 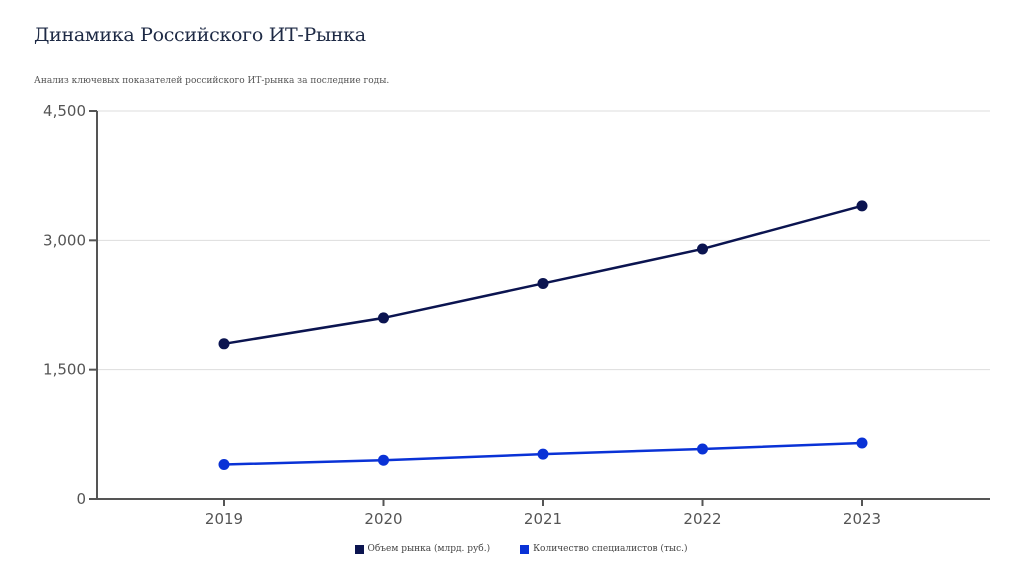 I want to click on data-point-s1-2020, so click(x=383, y=460).